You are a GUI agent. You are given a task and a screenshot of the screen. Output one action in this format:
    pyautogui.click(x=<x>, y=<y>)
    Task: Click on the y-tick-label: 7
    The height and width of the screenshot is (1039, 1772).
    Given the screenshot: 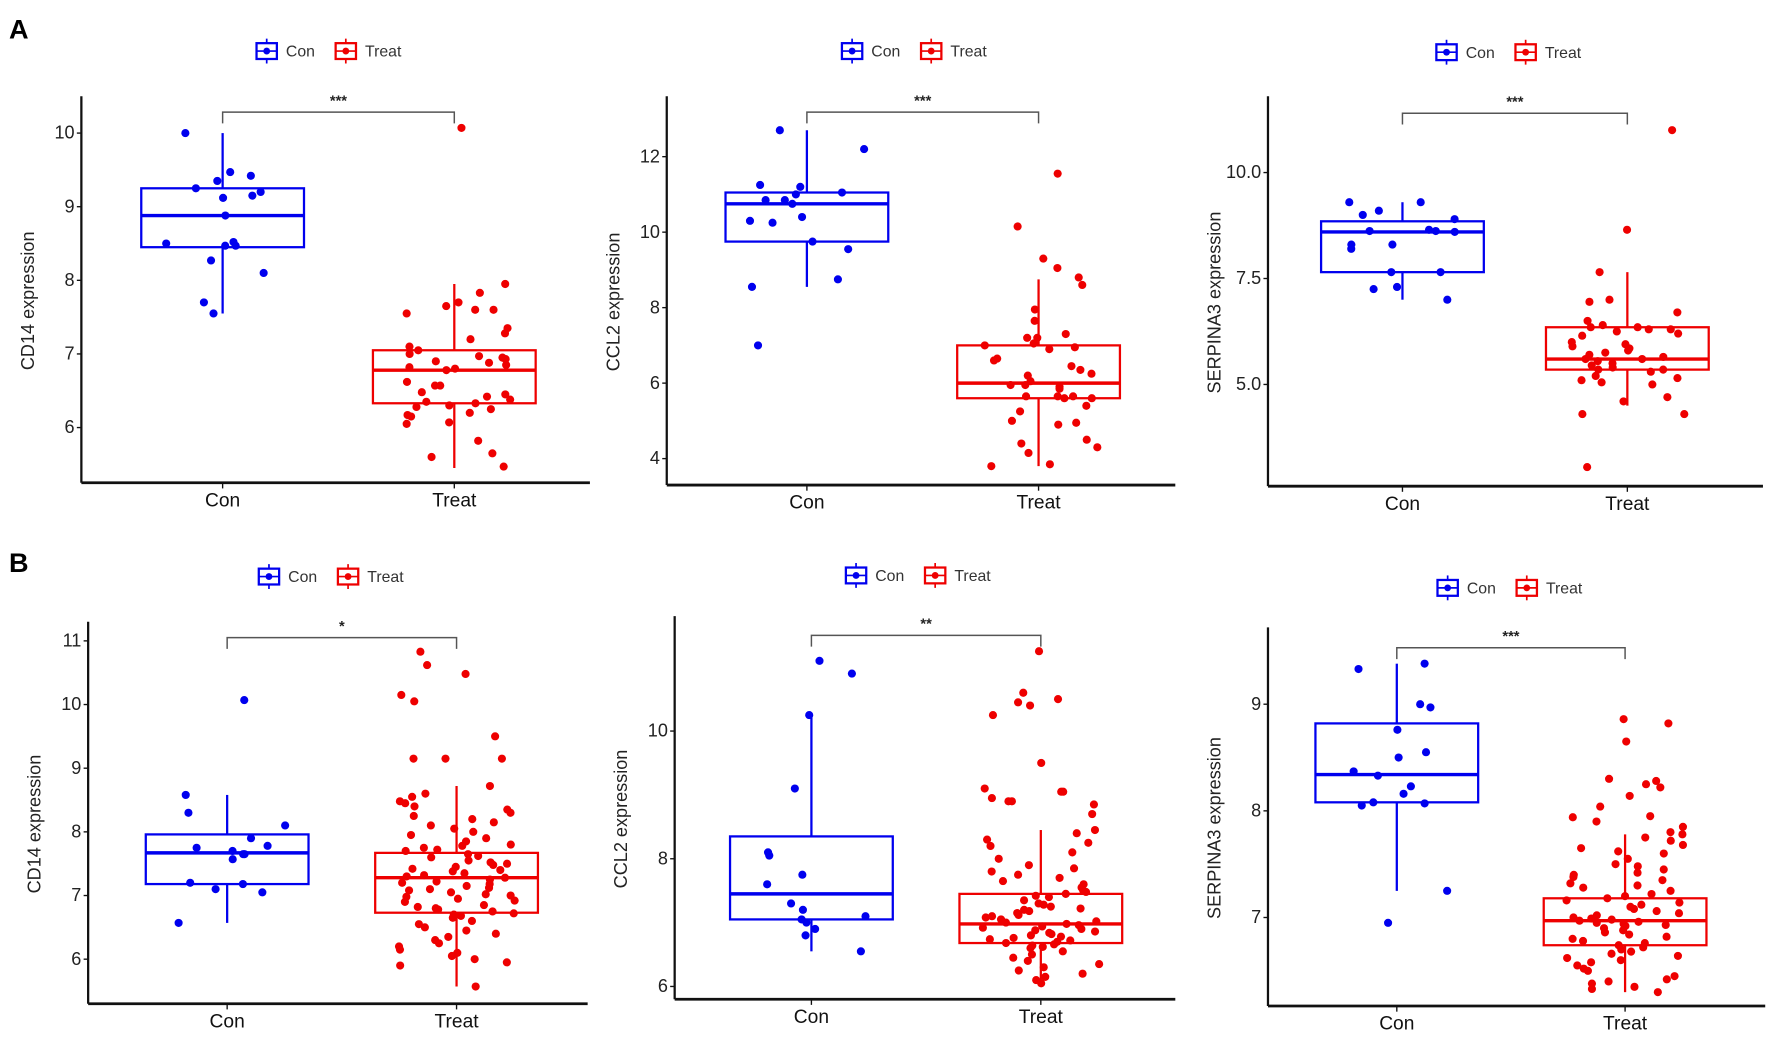 What is the action you would take?
    pyautogui.click(x=76, y=895)
    